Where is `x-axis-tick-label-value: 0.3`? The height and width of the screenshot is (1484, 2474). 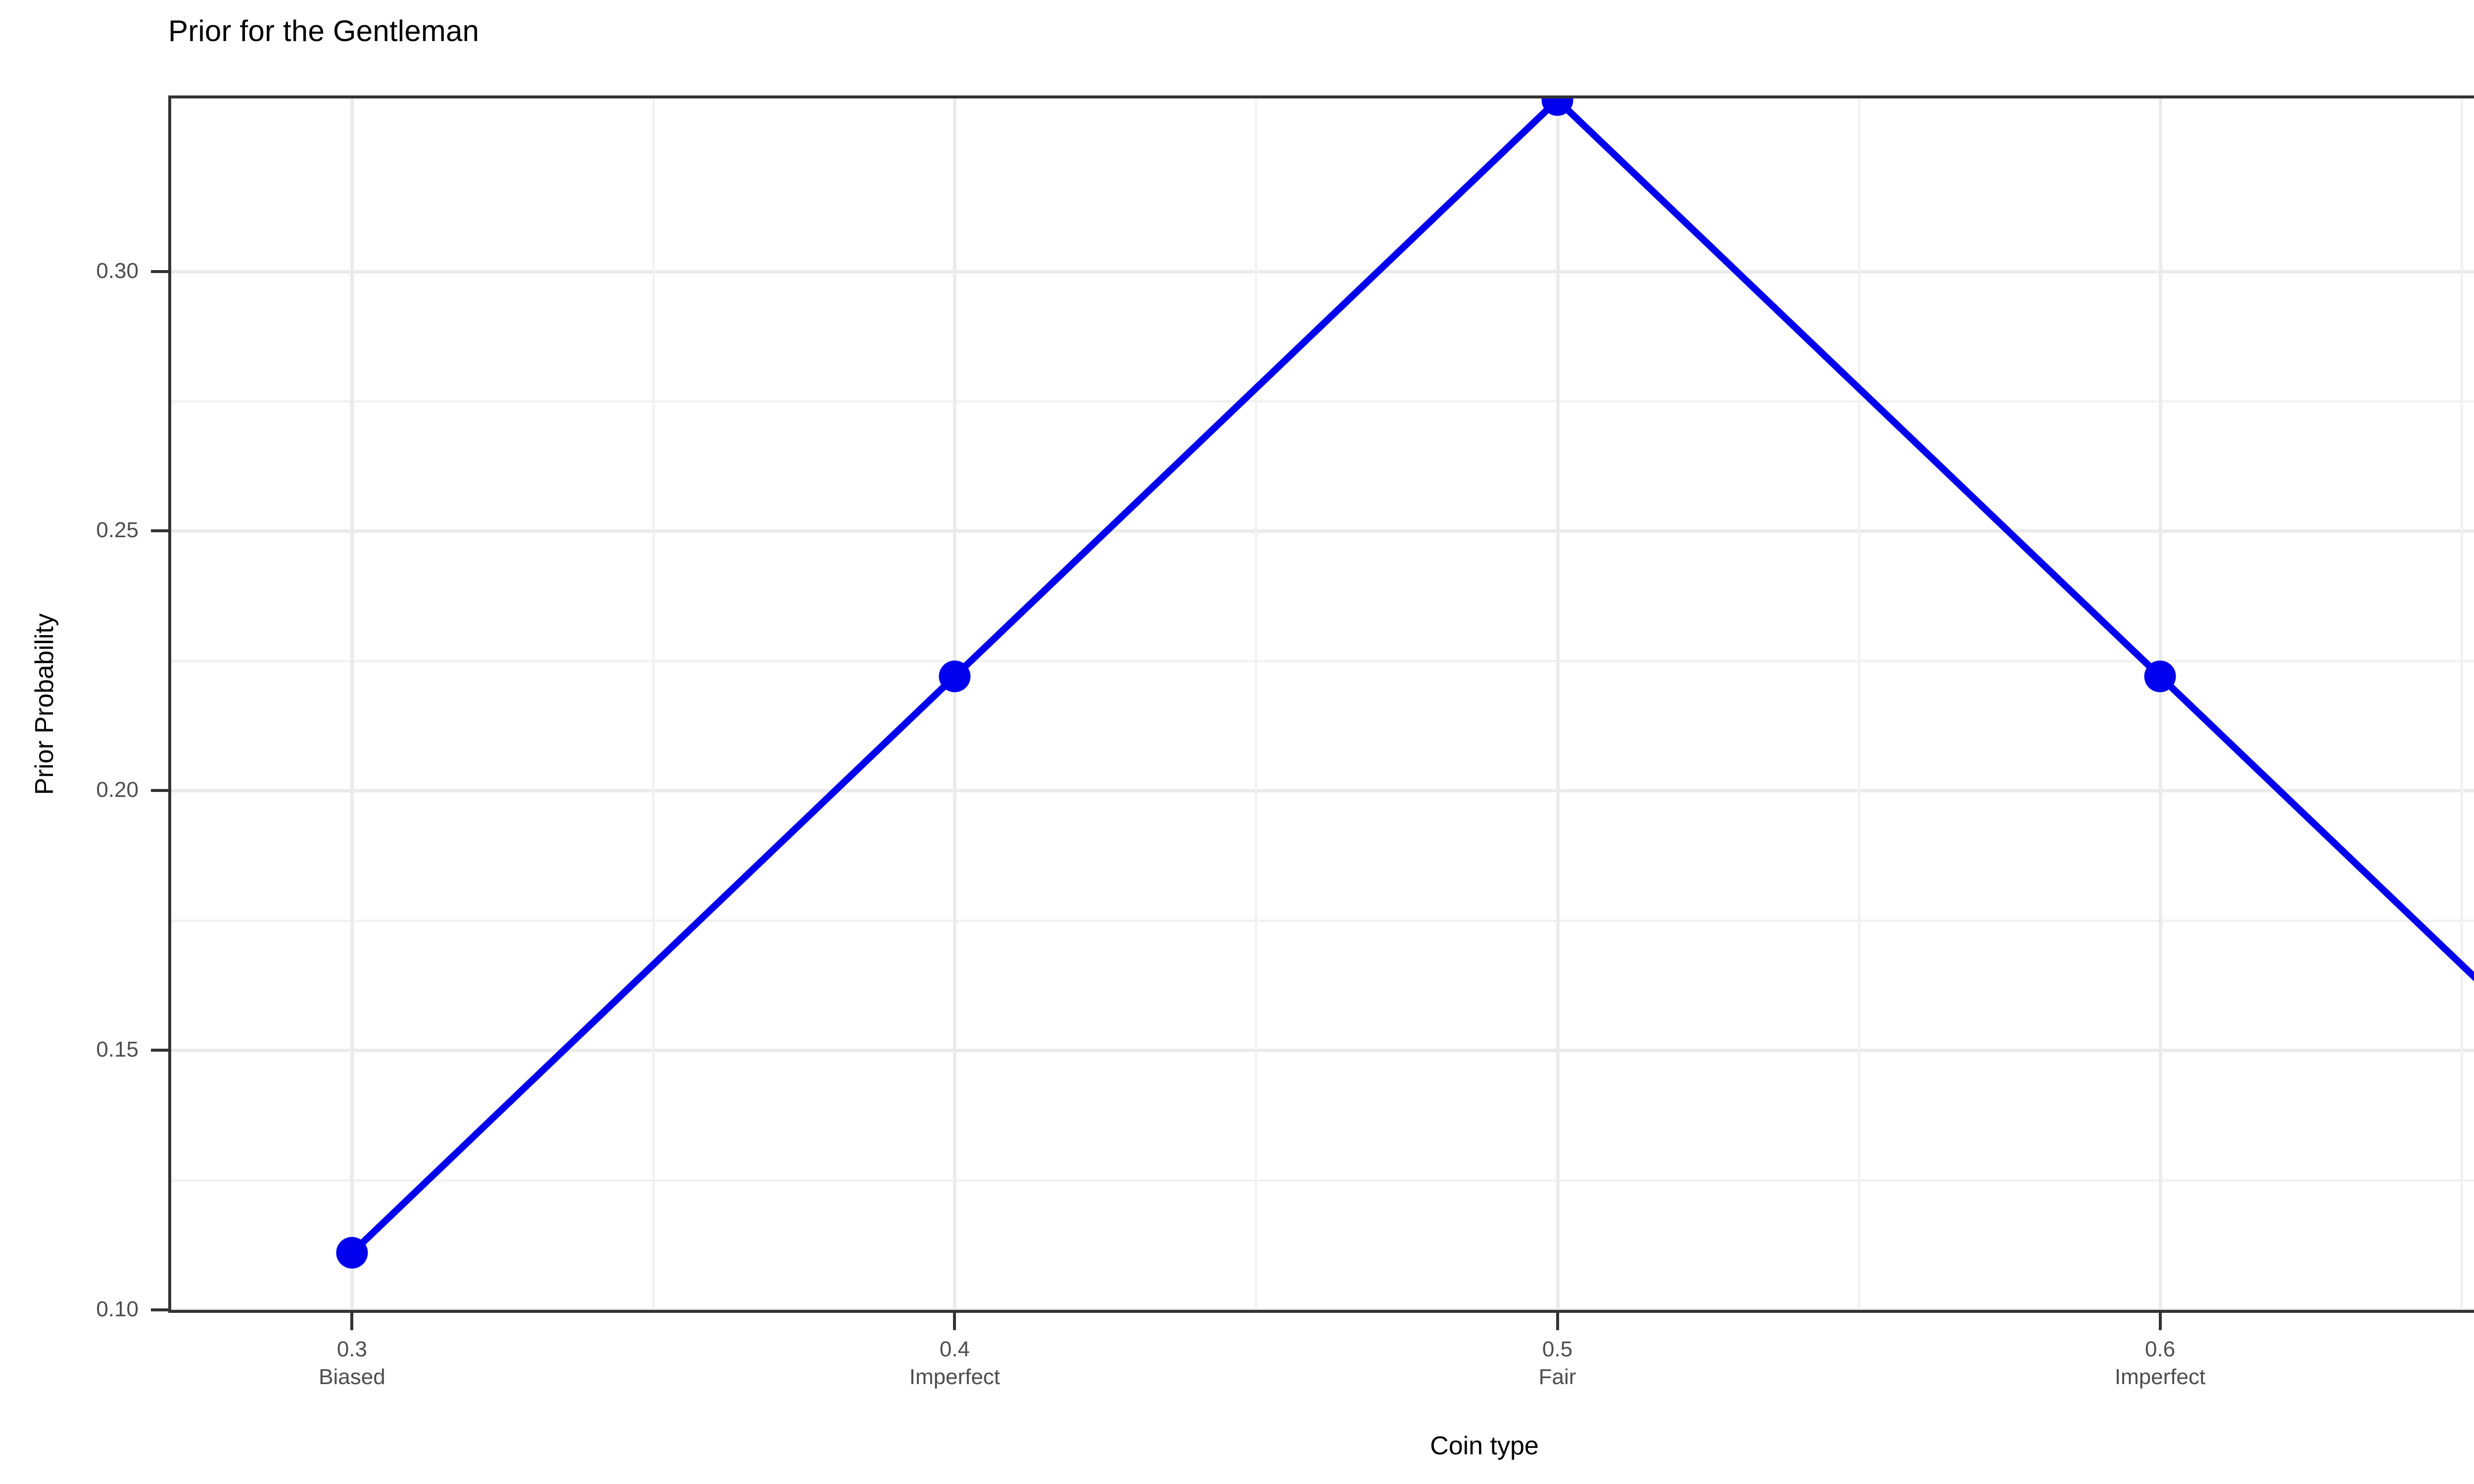
x-axis-tick-label-value: 0.3 is located at coordinates (352, 1349).